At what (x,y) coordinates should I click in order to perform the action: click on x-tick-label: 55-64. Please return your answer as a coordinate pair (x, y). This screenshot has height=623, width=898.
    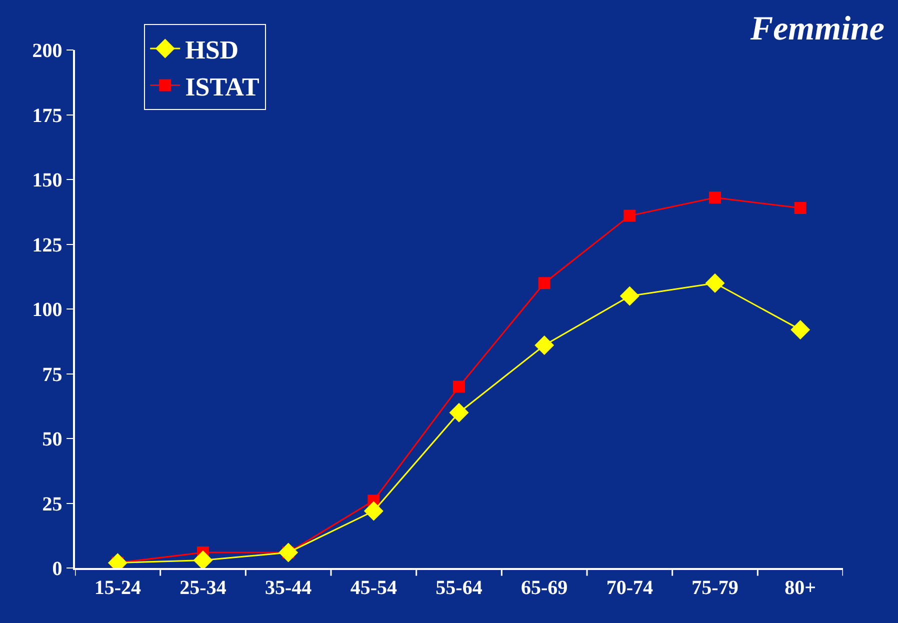
    Looking at the image, I should click on (459, 587).